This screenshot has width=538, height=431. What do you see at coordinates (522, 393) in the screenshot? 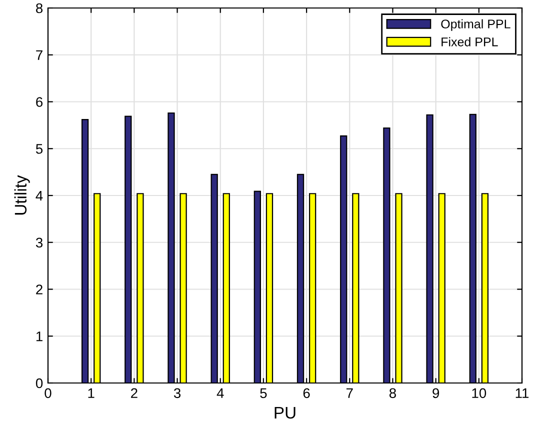
I see `x-tick-label: 11` at bounding box center [522, 393].